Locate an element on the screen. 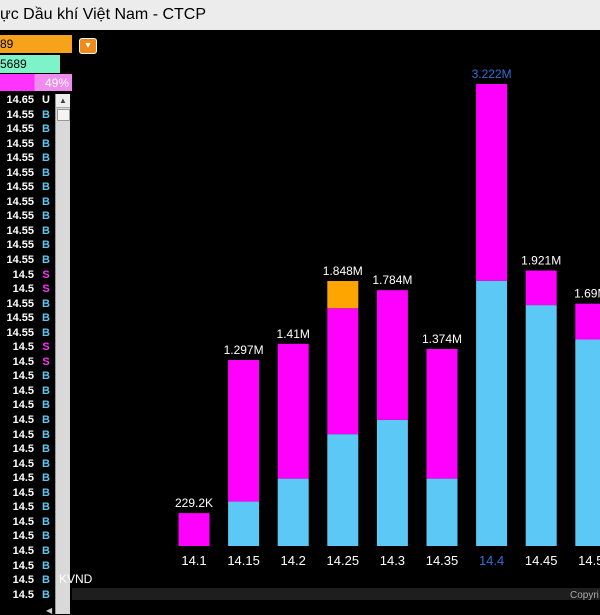 The height and width of the screenshot is (615, 600). buy-sell-ratio-bar: 49% is located at coordinates (36, 82).